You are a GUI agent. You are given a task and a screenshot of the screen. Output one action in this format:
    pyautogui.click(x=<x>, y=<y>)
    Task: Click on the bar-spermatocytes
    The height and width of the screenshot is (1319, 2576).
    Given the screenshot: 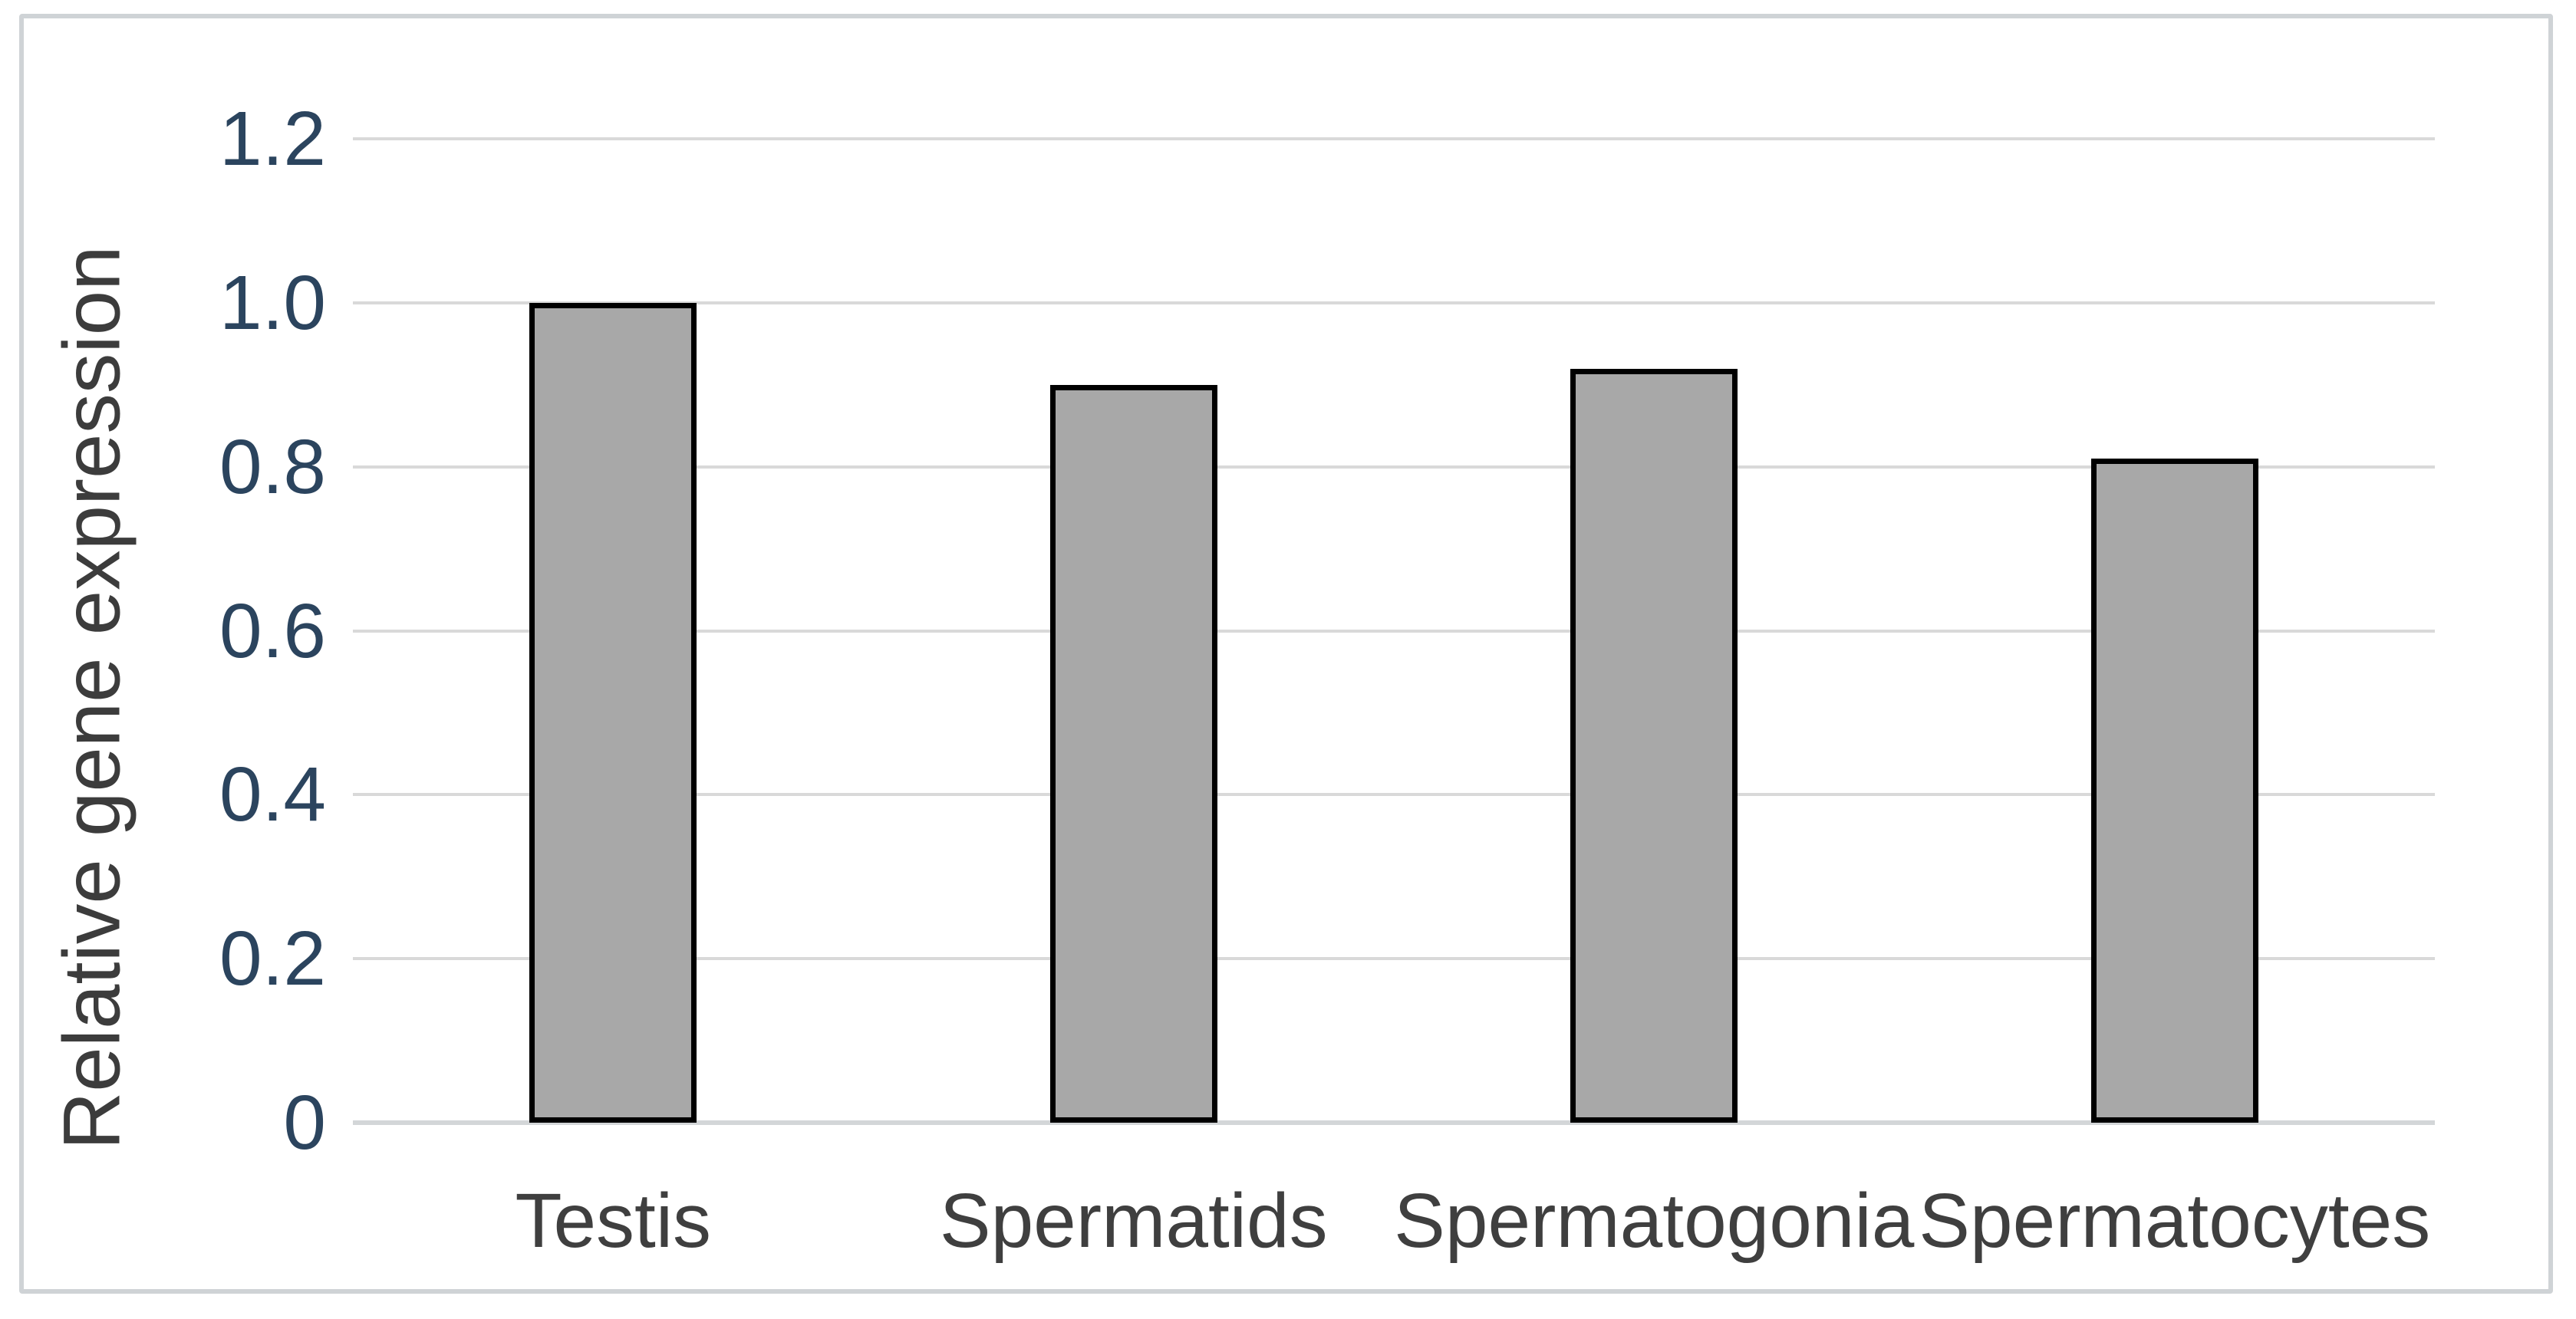 What is the action you would take?
    pyautogui.click(x=2174, y=791)
    